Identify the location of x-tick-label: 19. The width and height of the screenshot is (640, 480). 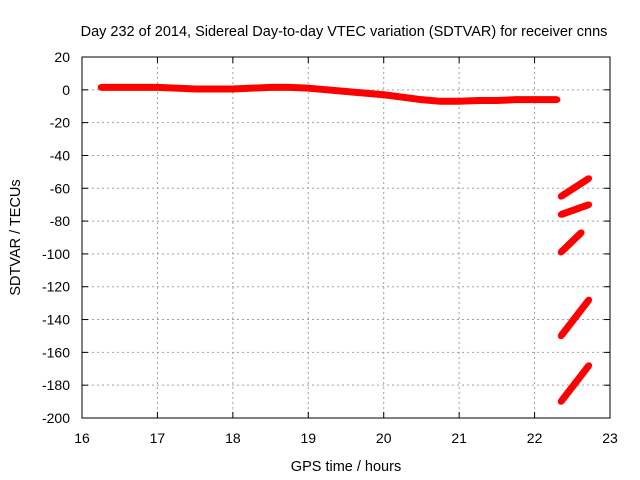
(308, 438).